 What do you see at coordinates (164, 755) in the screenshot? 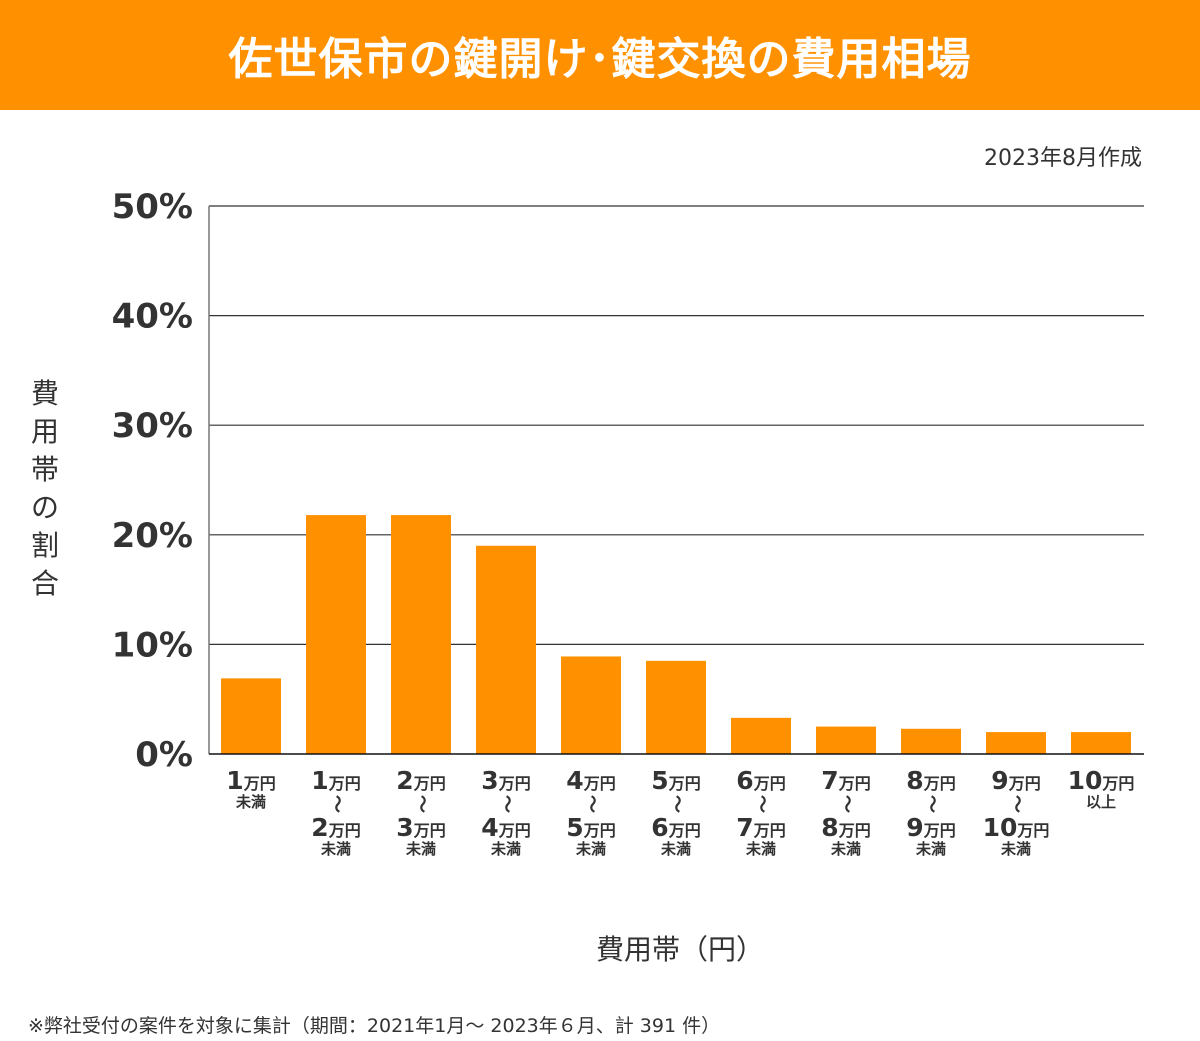
I see `y-tick-label: 0%` at bounding box center [164, 755].